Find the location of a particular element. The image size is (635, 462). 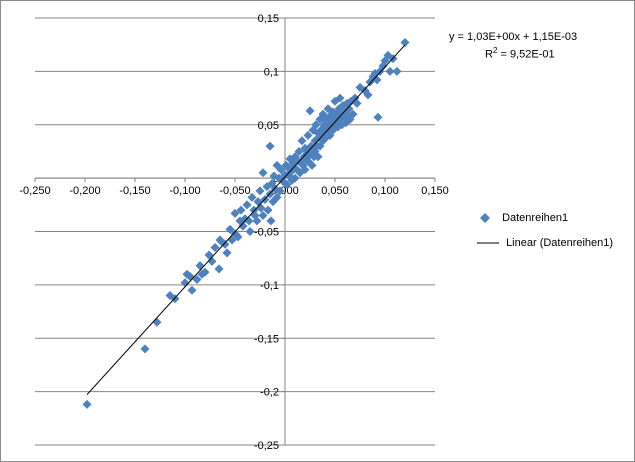

legend-item-series: Datenreihen1 is located at coordinates (523, 218).